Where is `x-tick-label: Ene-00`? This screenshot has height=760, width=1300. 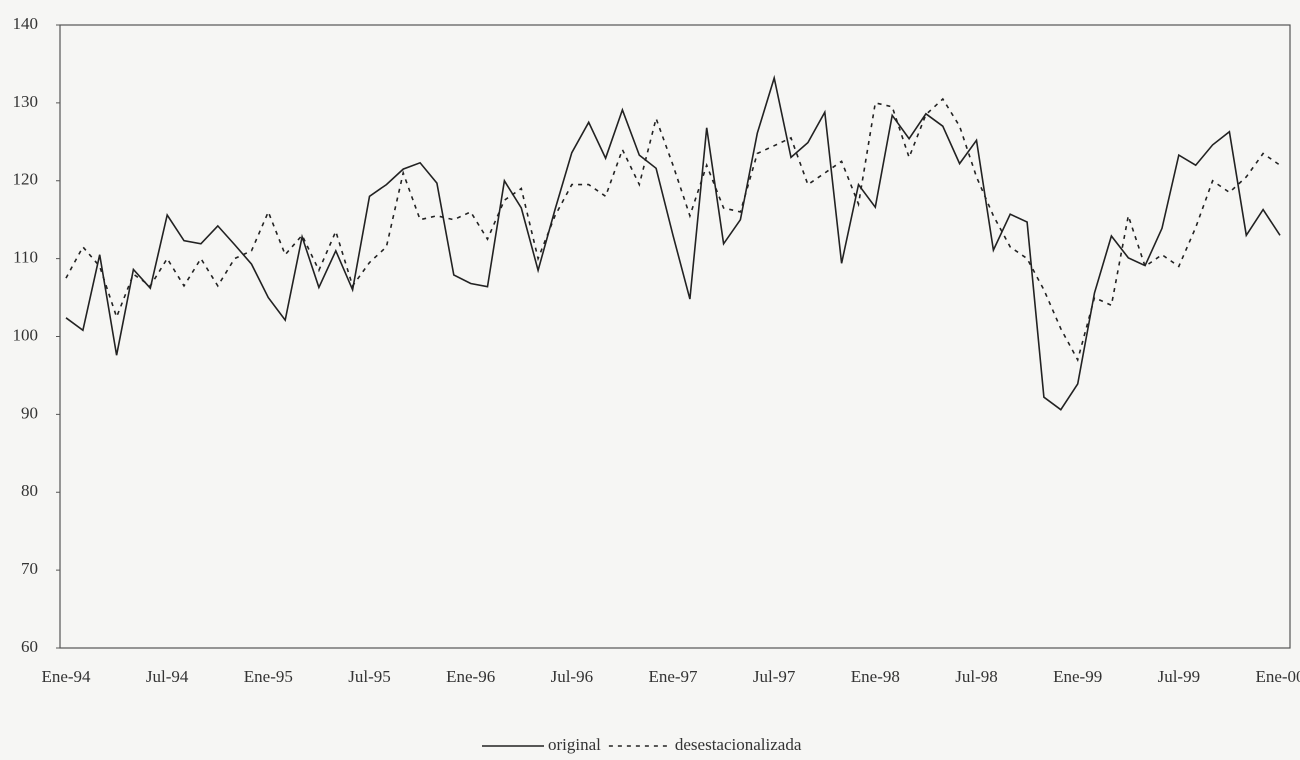 x-tick-label: Ene-00 is located at coordinates (1277, 676).